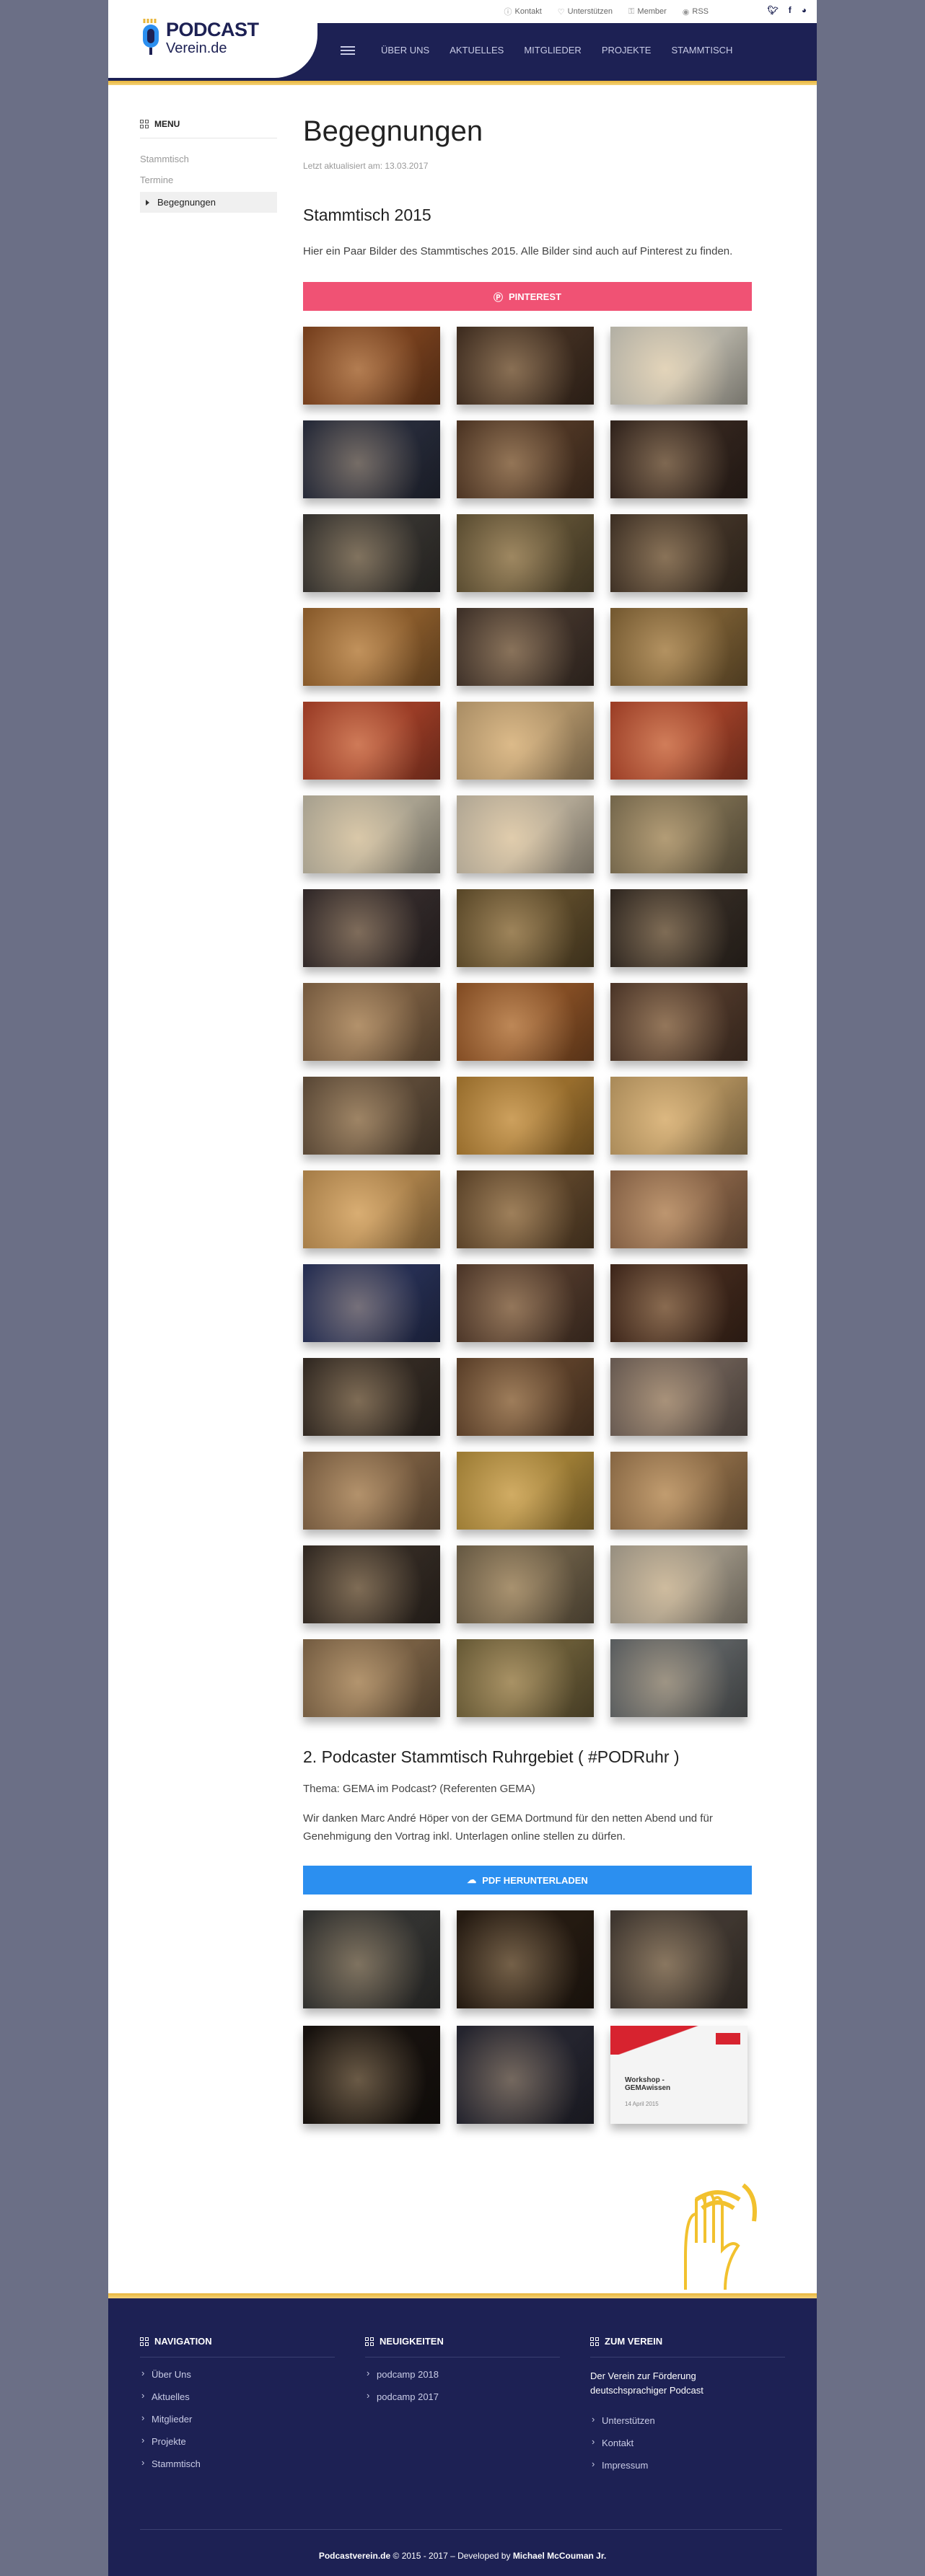 The width and height of the screenshot is (925, 2576). Describe the element at coordinates (462, 2346) in the screenshot. I see `footer-news-header: NEUIGKEITEN` at that location.